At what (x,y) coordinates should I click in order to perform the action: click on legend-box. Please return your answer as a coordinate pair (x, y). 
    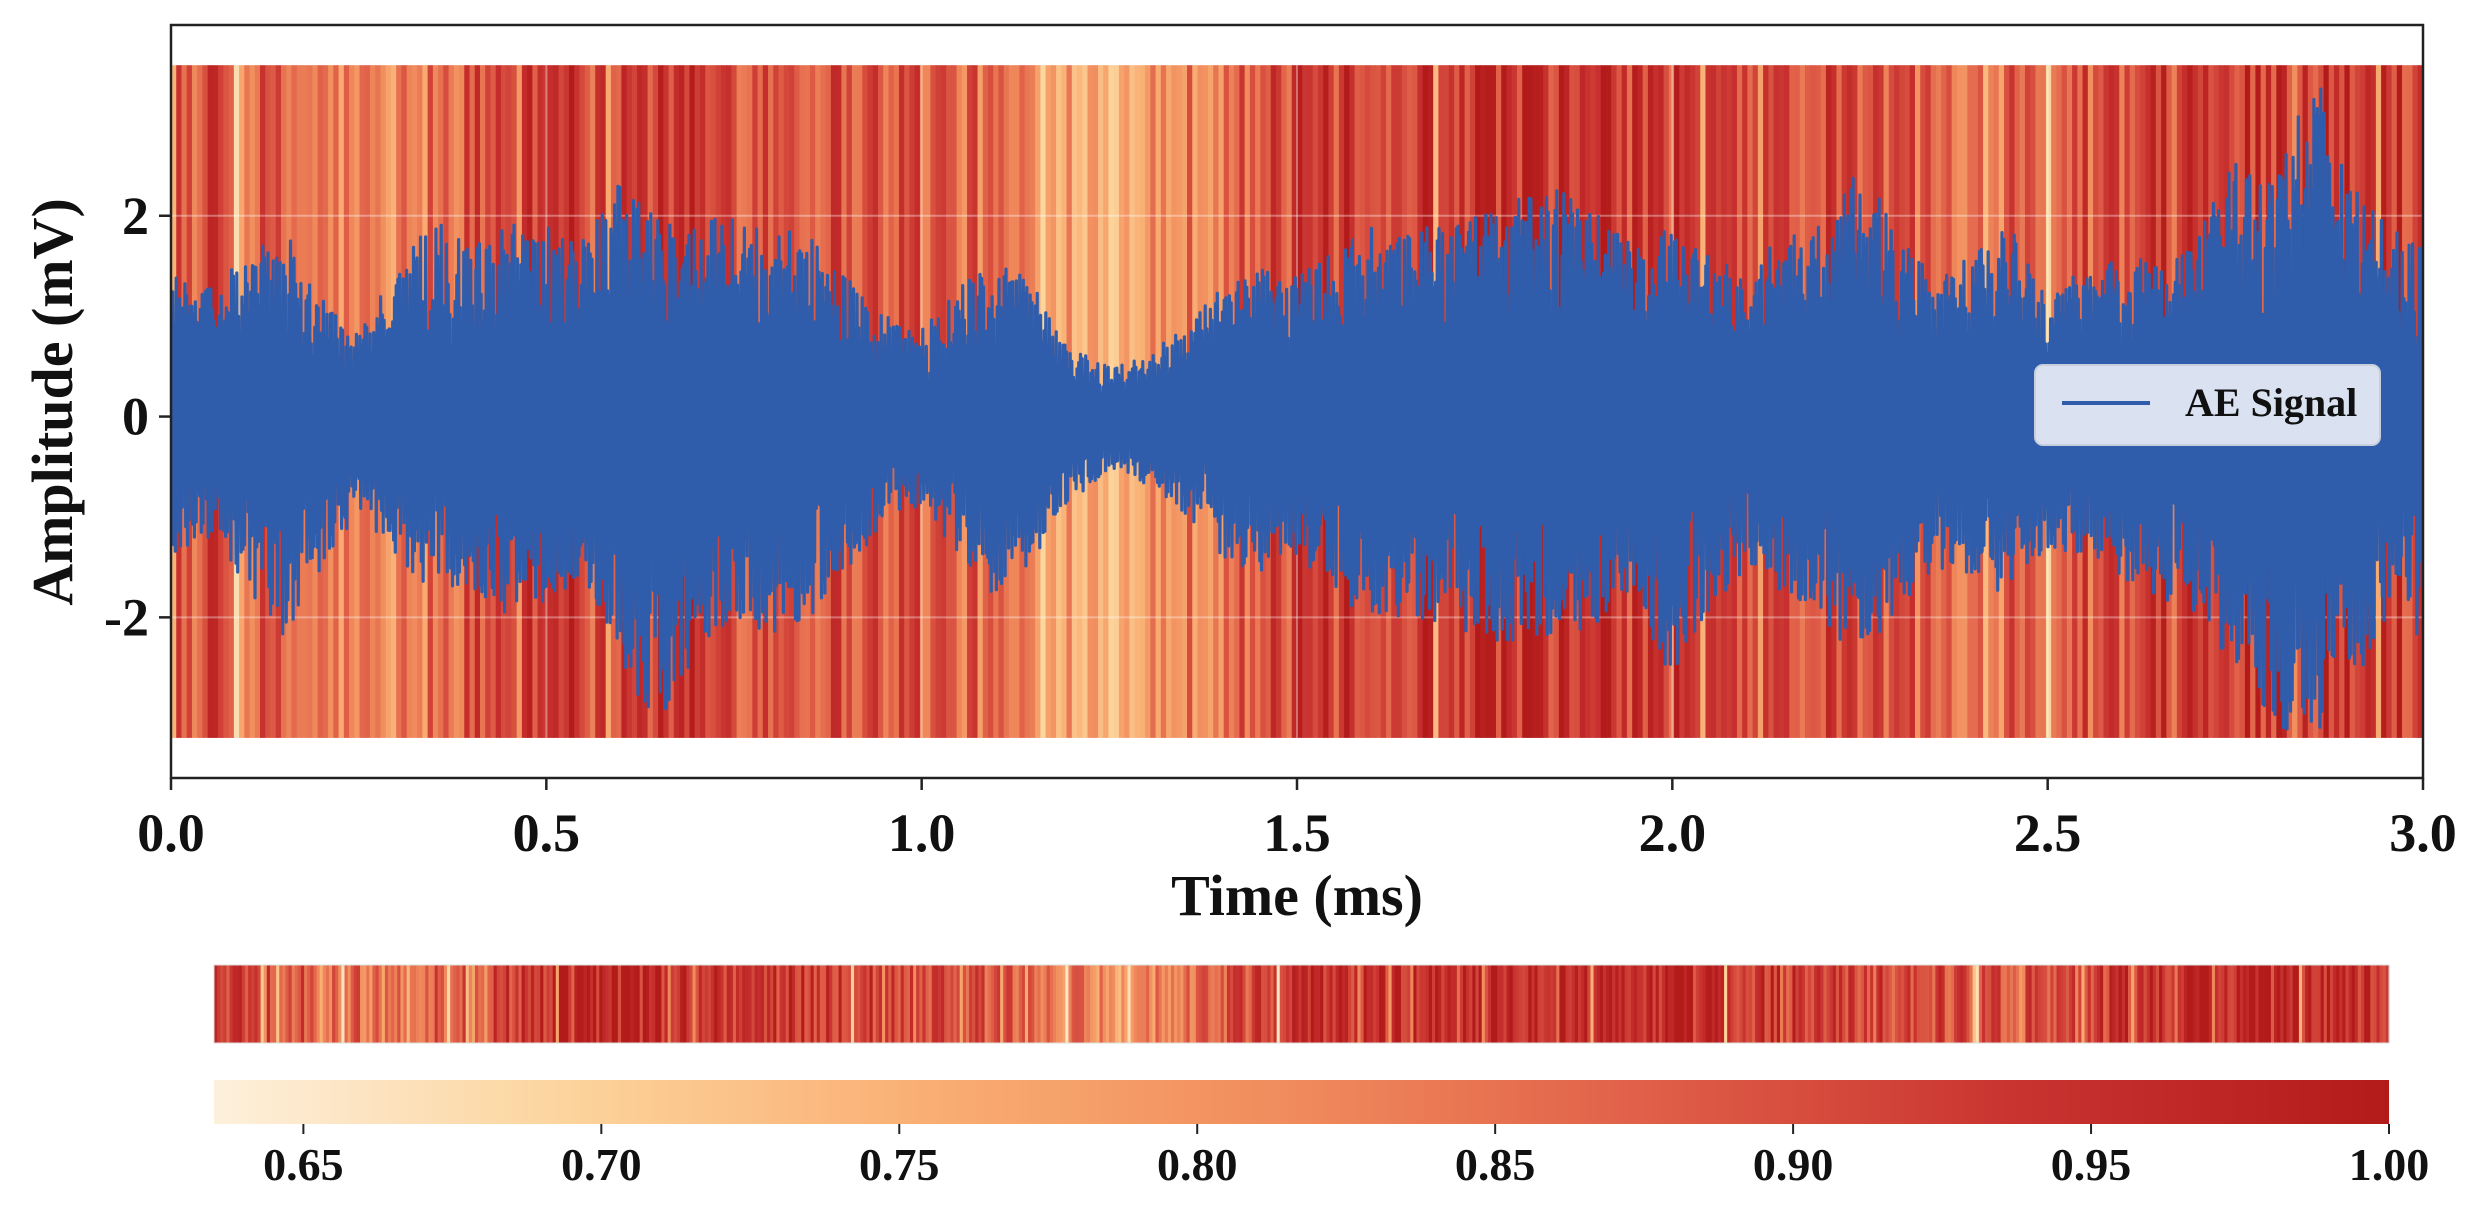
    Looking at the image, I should click on (2207, 405).